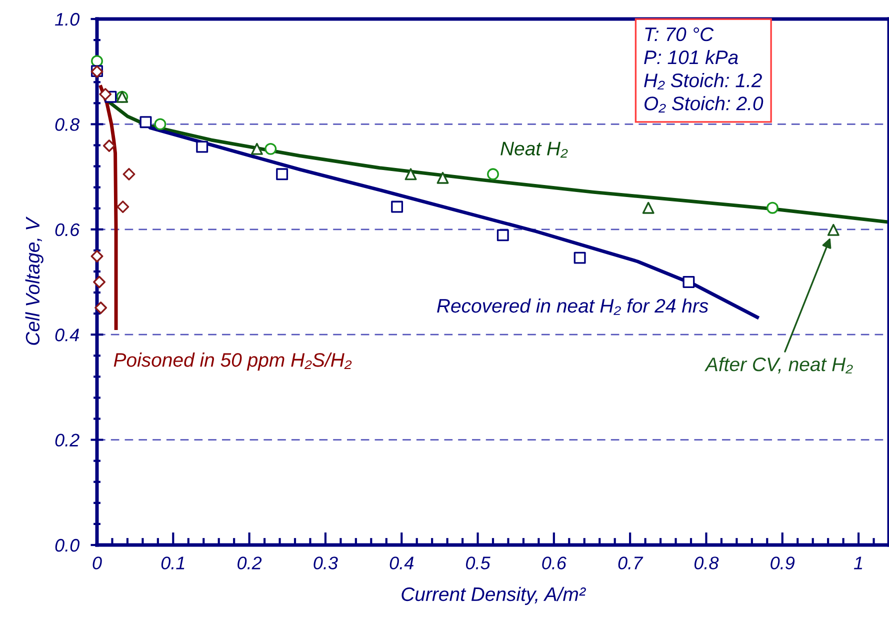 This screenshot has height=632, width=889. I want to click on annotation: H₂ Stoich: 1.2, so click(703, 81).